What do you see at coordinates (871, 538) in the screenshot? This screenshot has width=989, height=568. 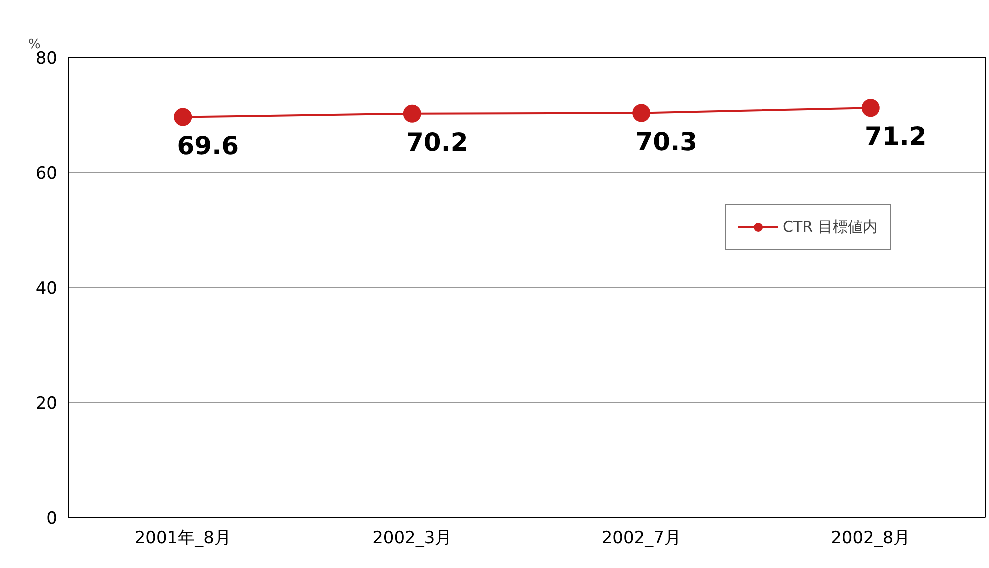 I see `x-tick-label: 2002_8月` at bounding box center [871, 538].